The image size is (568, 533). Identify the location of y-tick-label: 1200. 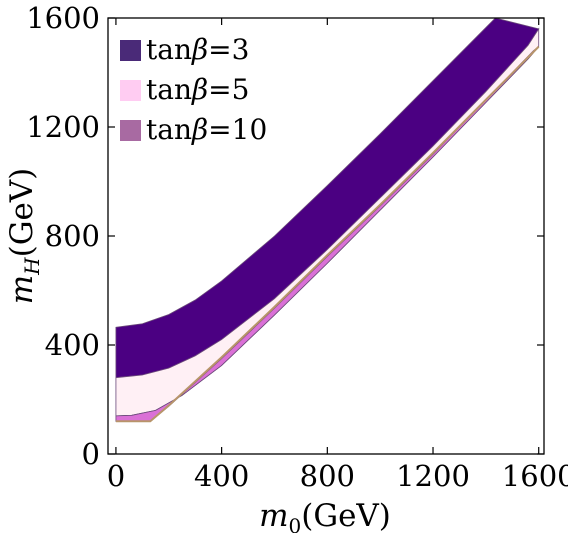
(63, 127).